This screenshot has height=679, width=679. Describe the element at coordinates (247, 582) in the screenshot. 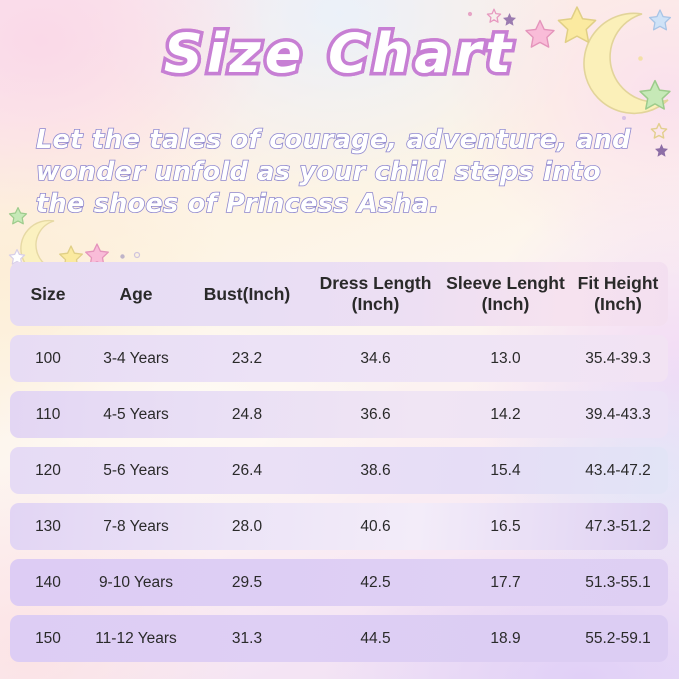

I see `cell-bust: 29.5` at that location.